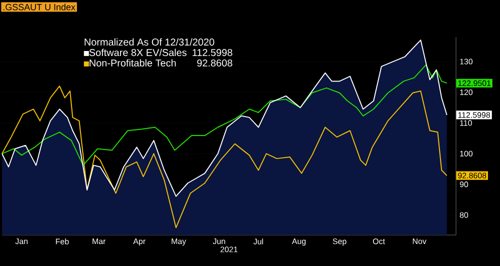 The width and height of the screenshot is (500, 266). What do you see at coordinates (133, 63) in the screenshot?
I see `legend-label: Non-Profitable Tech` at bounding box center [133, 63].